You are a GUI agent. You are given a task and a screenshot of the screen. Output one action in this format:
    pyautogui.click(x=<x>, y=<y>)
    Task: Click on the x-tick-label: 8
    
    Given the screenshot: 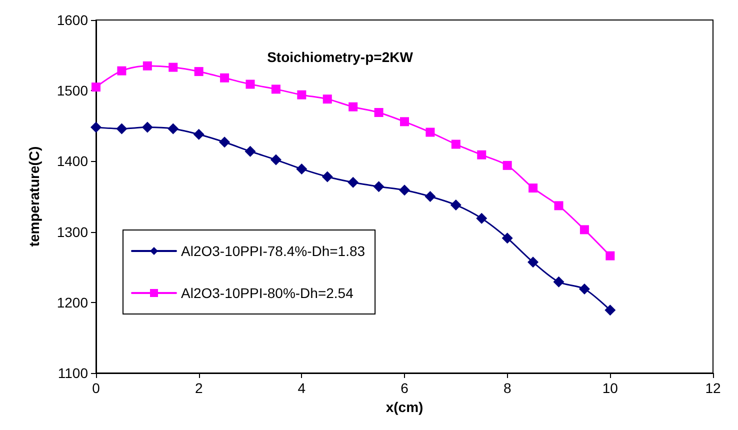 What is the action you would take?
    pyautogui.click(x=507, y=388)
    